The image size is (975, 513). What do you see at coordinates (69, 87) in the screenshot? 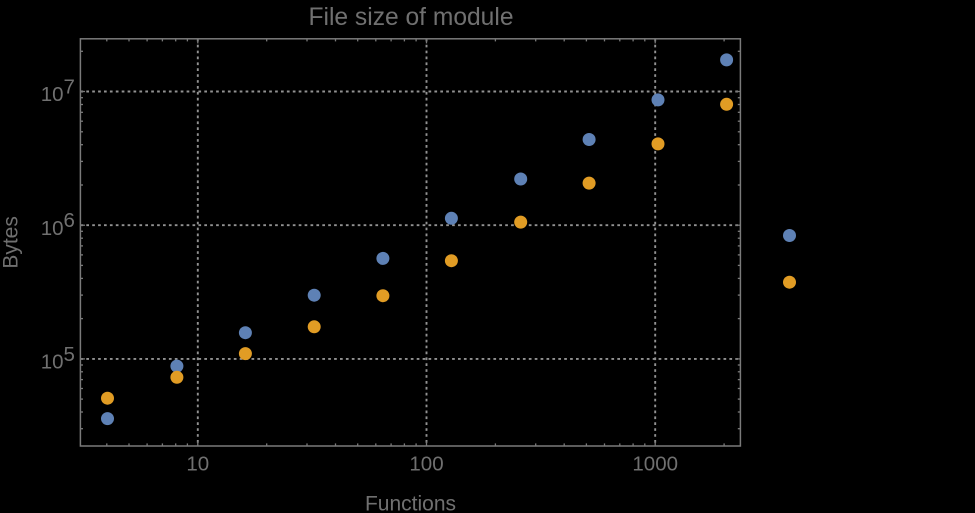
I see `svg-text: 7` at bounding box center [69, 87].